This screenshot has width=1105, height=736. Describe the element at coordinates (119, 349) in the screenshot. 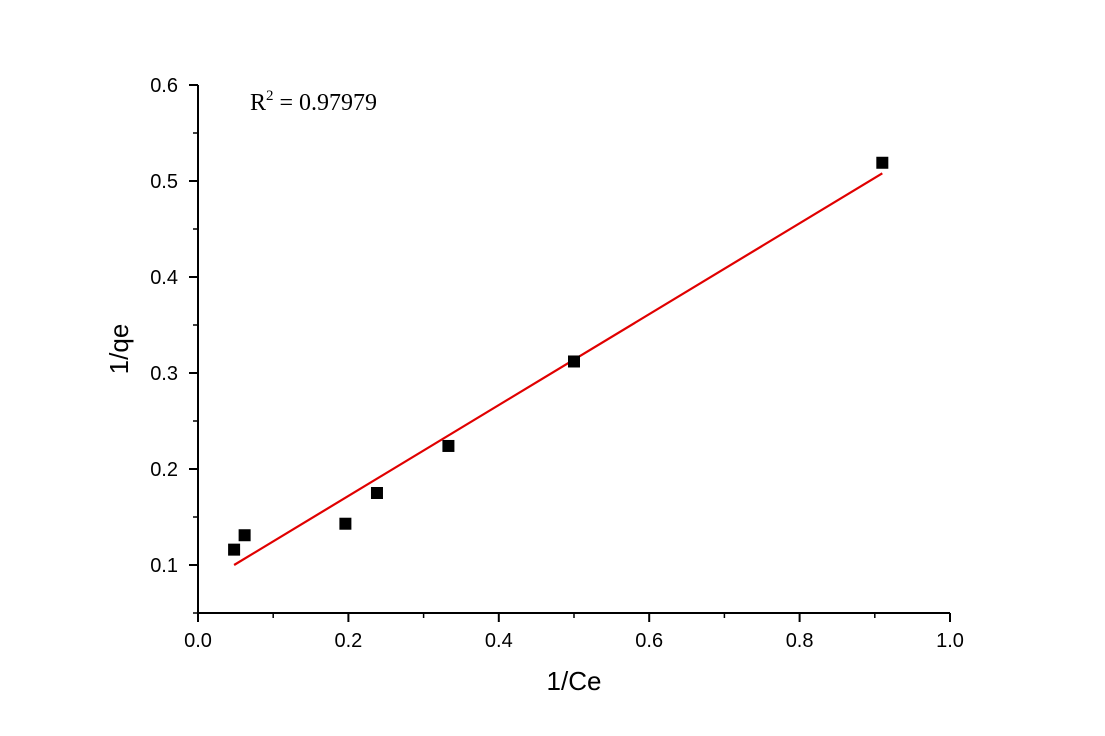

I see `y-axis-title: 1/qe` at that location.